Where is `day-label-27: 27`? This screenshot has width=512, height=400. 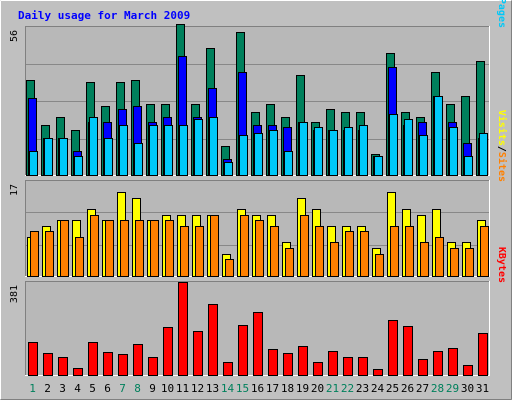
day-label-27: 27 is located at coordinates (422, 388).